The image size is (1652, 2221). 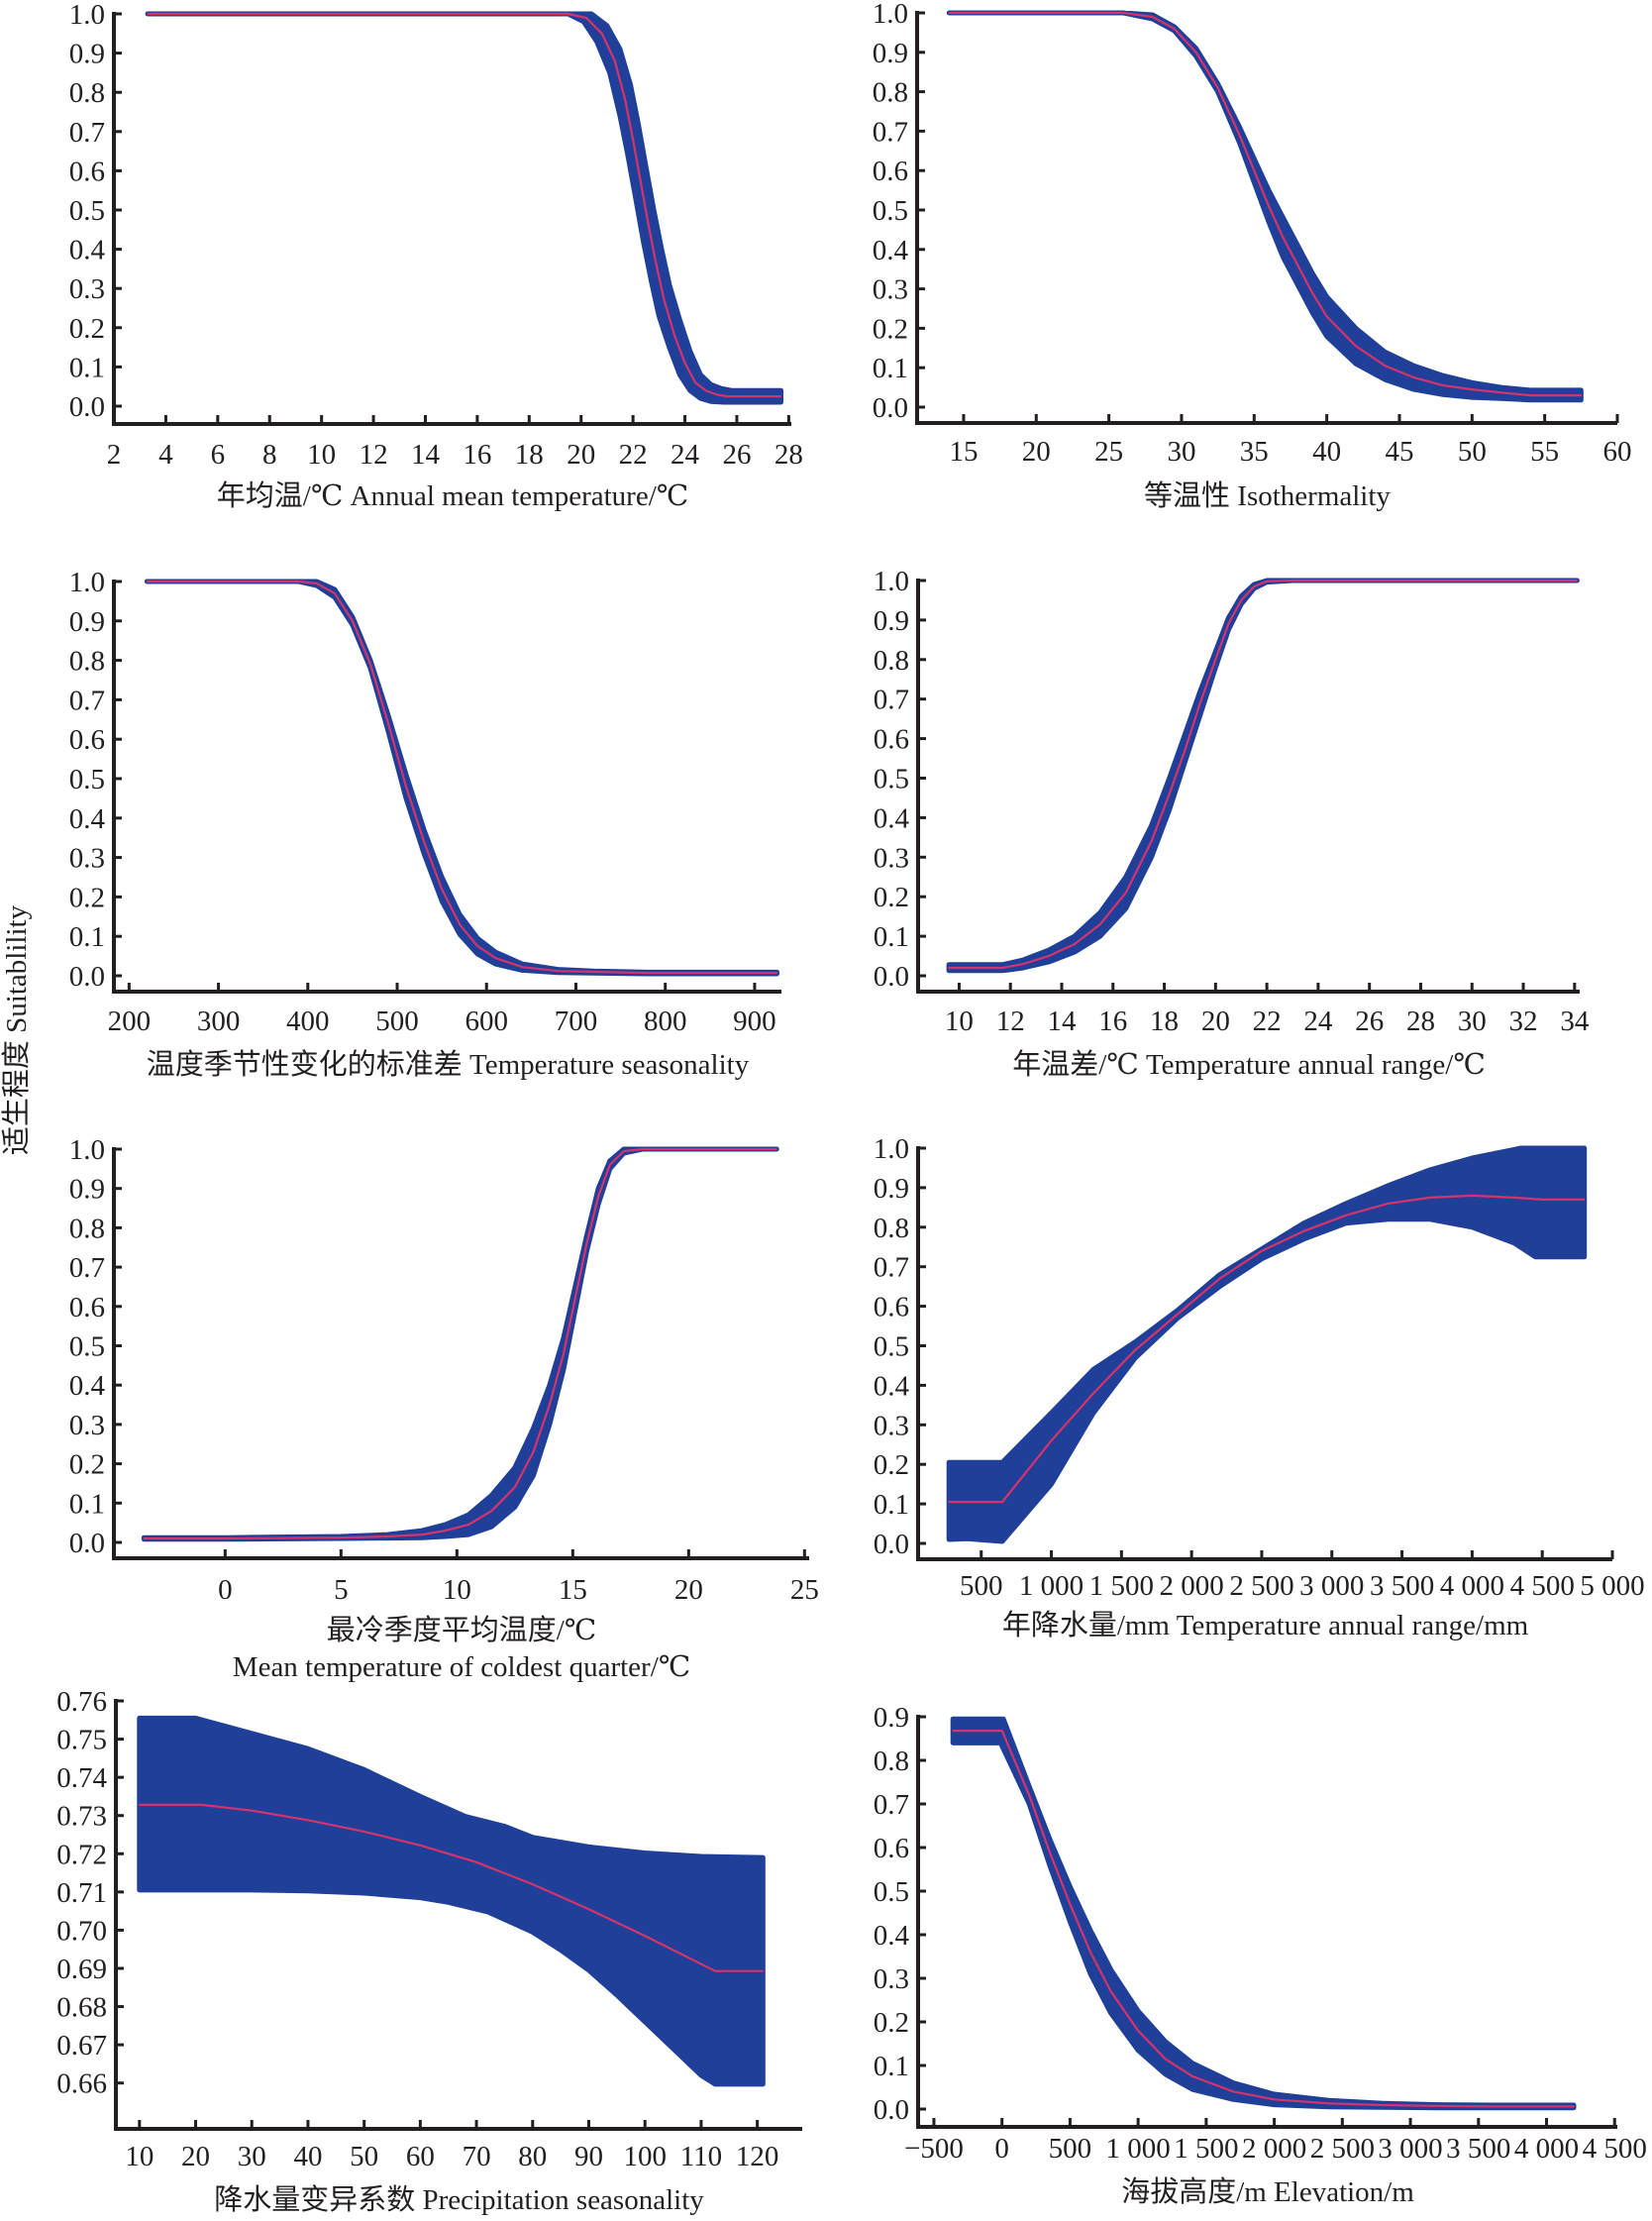 What do you see at coordinates (981, 1586) in the screenshot?
I see `x-tick-label: 500` at bounding box center [981, 1586].